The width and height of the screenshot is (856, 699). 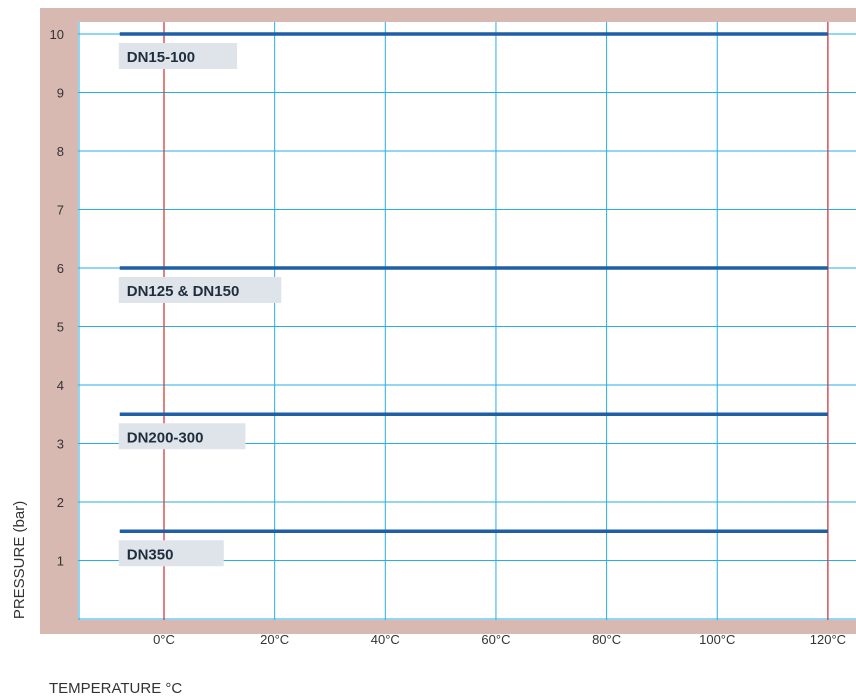 I want to click on x-tick-label: 100°C, so click(x=717, y=639).